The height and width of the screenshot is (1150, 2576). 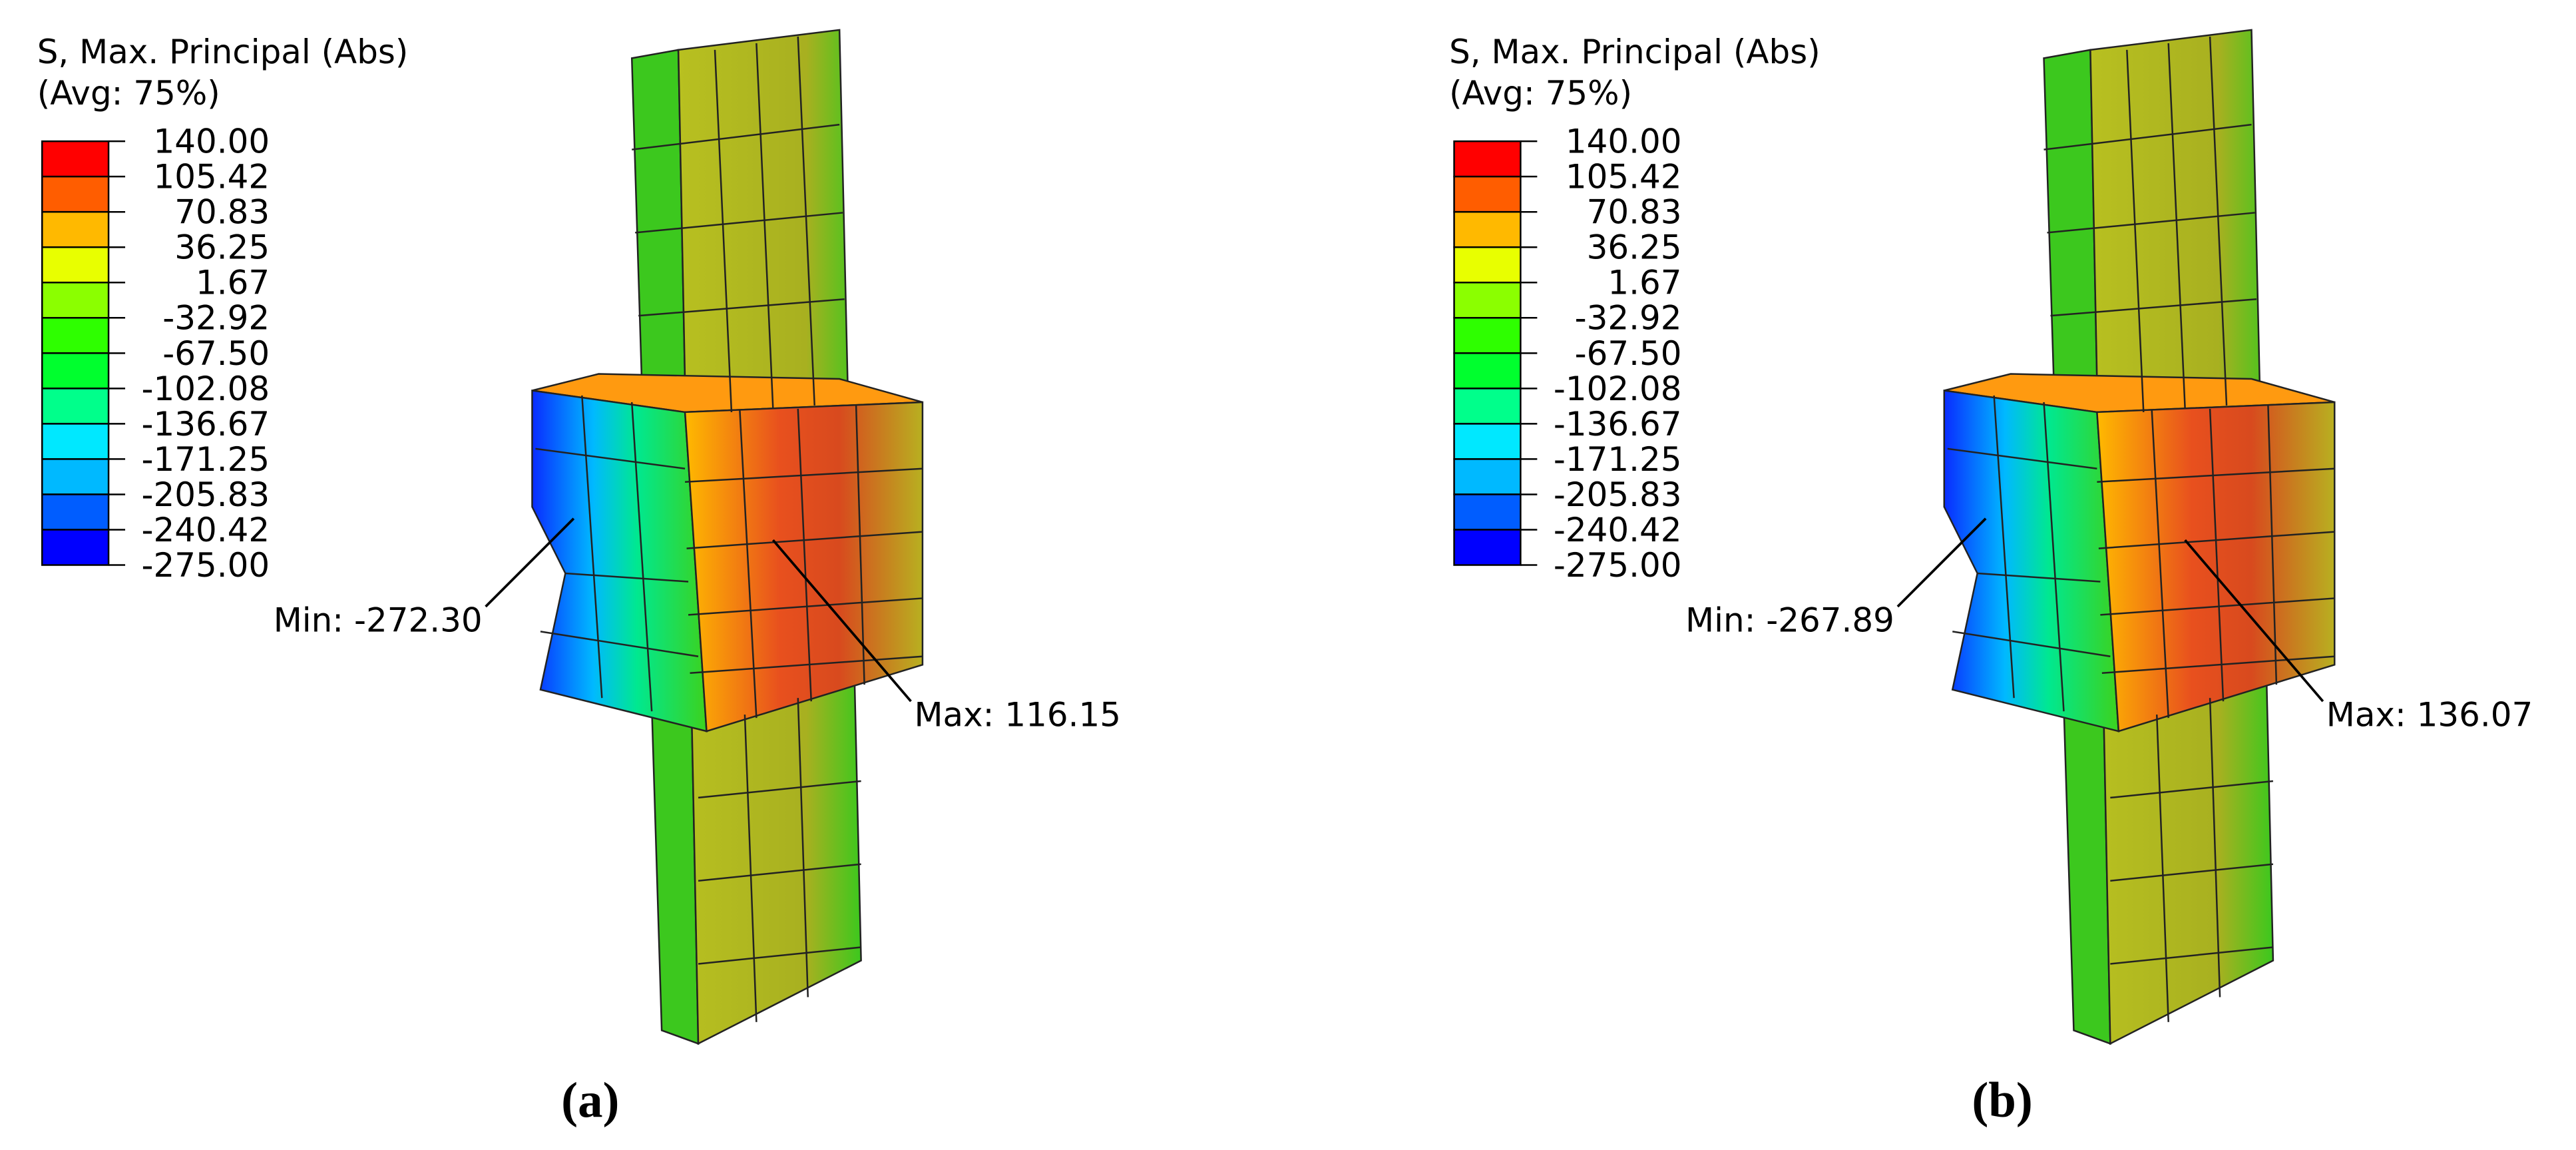 I want to click on min-label: Min: -267.89, so click(x=1789, y=620).